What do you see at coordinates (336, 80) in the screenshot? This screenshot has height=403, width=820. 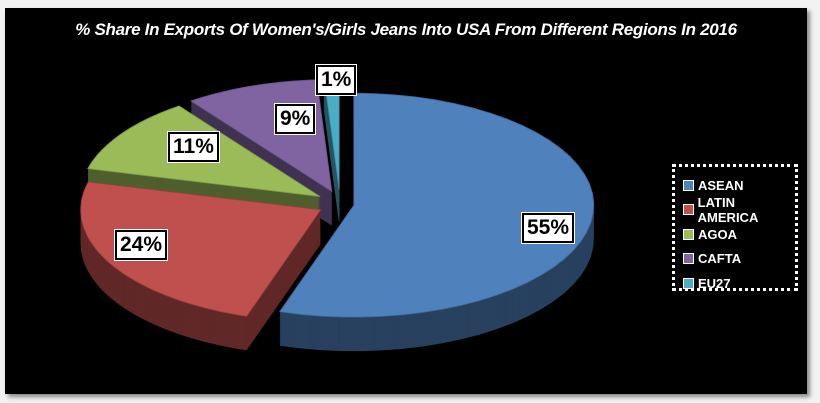 I see `data-label-eu27: 1%` at bounding box center [336, 80].